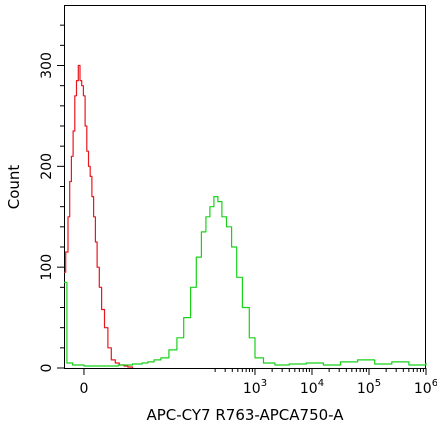 The height and width of the screenshot is (427, 437). I want to click on x-tick-label: 0, so click(83, 389).